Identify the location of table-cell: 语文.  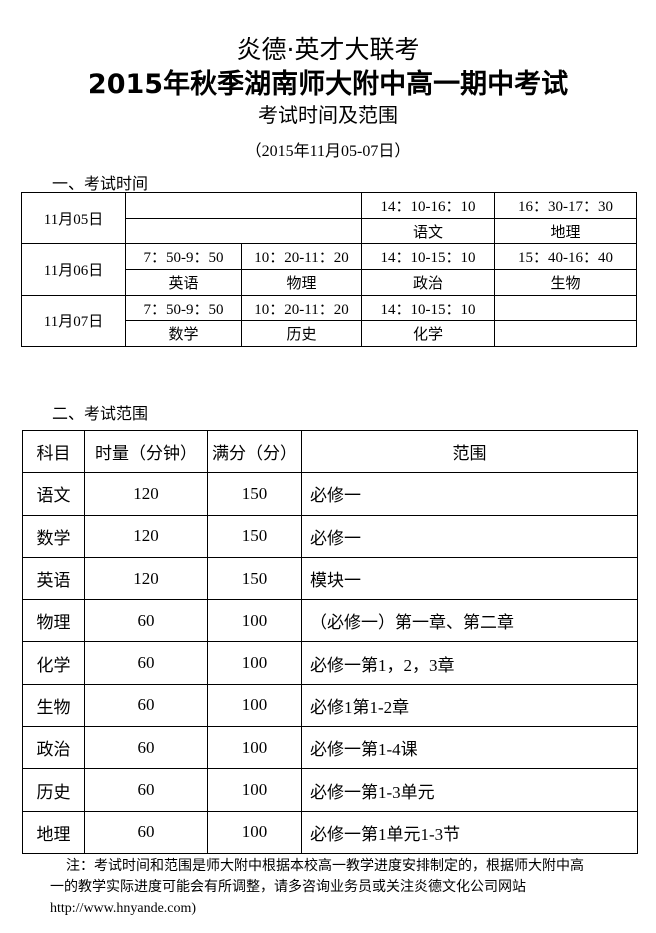
(53, 494).